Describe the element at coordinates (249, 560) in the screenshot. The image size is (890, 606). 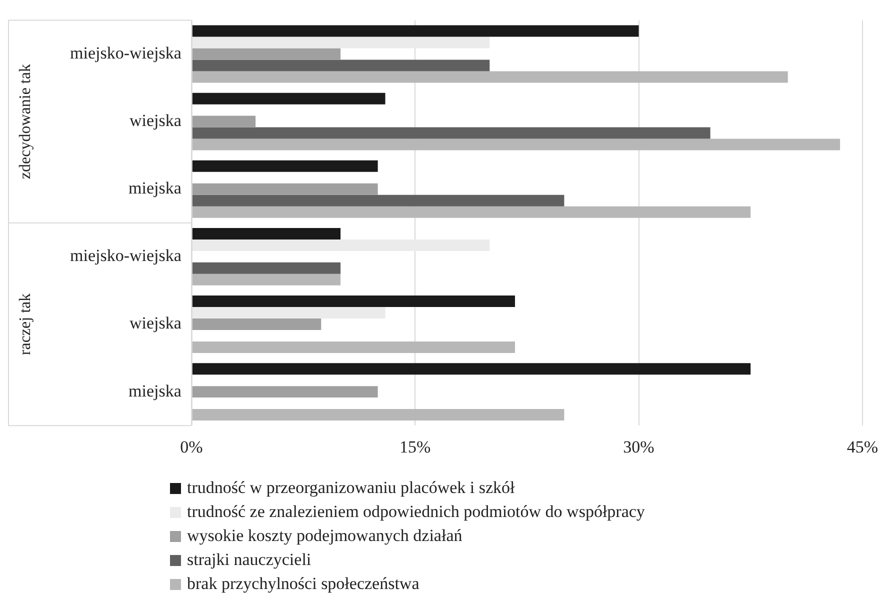
I see `legend-label: strajki nauczycieli` at that location.